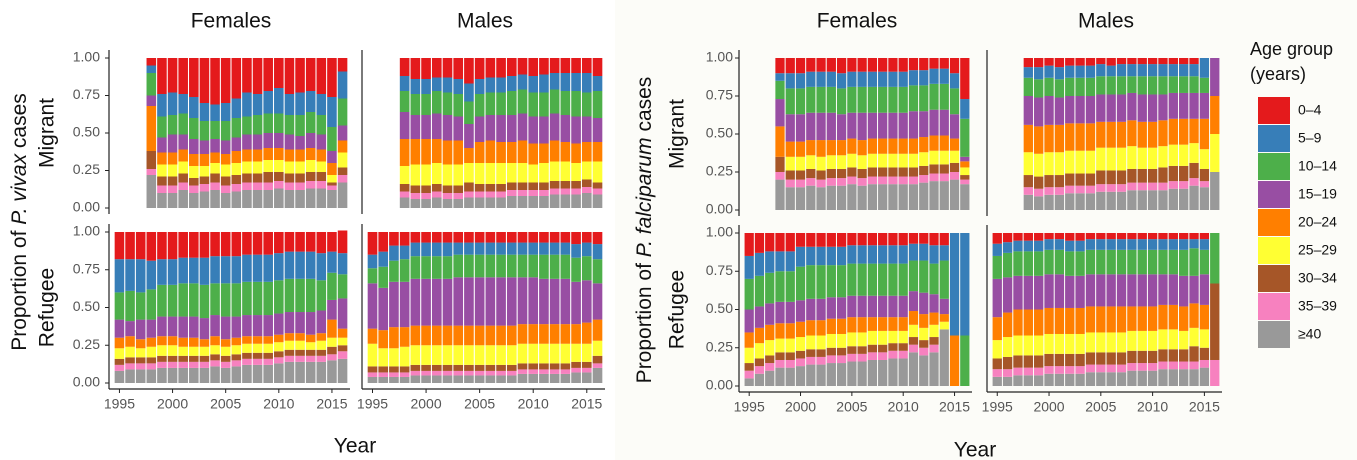 Image resolution: width=1357 pixels, height=460 pixels. What do you see at coordinates (1317, 278) in the screenshot?
I see `legend-label: 30–34` at bounding box center [1317, 278].